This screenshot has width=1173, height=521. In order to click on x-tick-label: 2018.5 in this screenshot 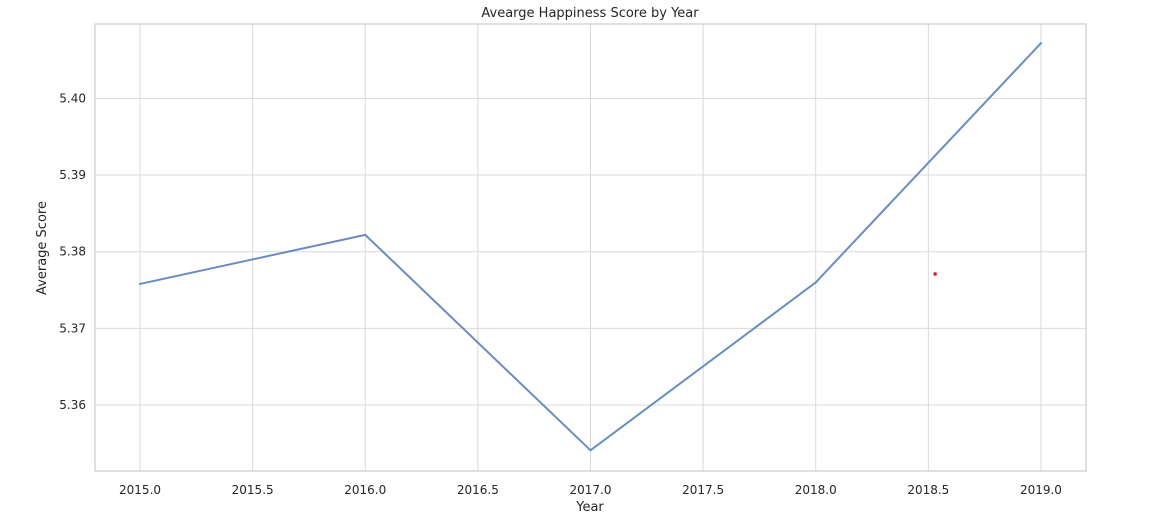, I will do `click(928, 490)`.